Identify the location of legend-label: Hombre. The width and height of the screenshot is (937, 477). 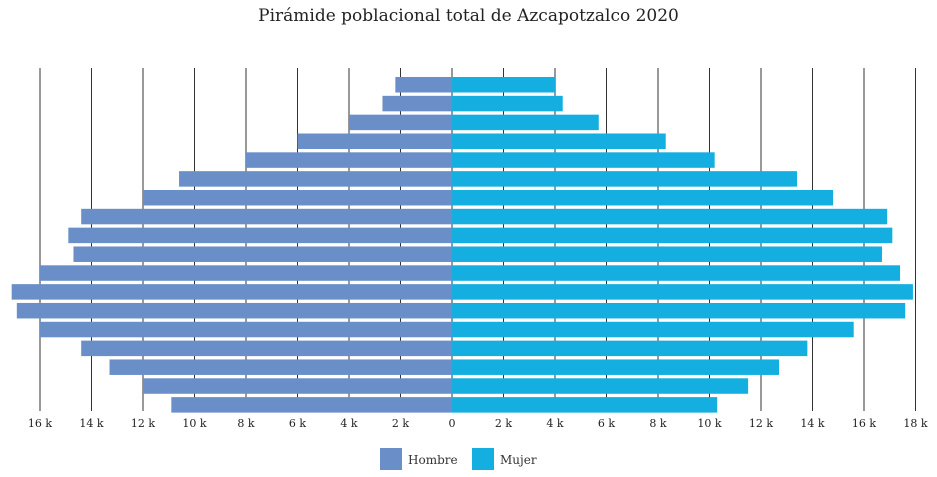
(433, 460).